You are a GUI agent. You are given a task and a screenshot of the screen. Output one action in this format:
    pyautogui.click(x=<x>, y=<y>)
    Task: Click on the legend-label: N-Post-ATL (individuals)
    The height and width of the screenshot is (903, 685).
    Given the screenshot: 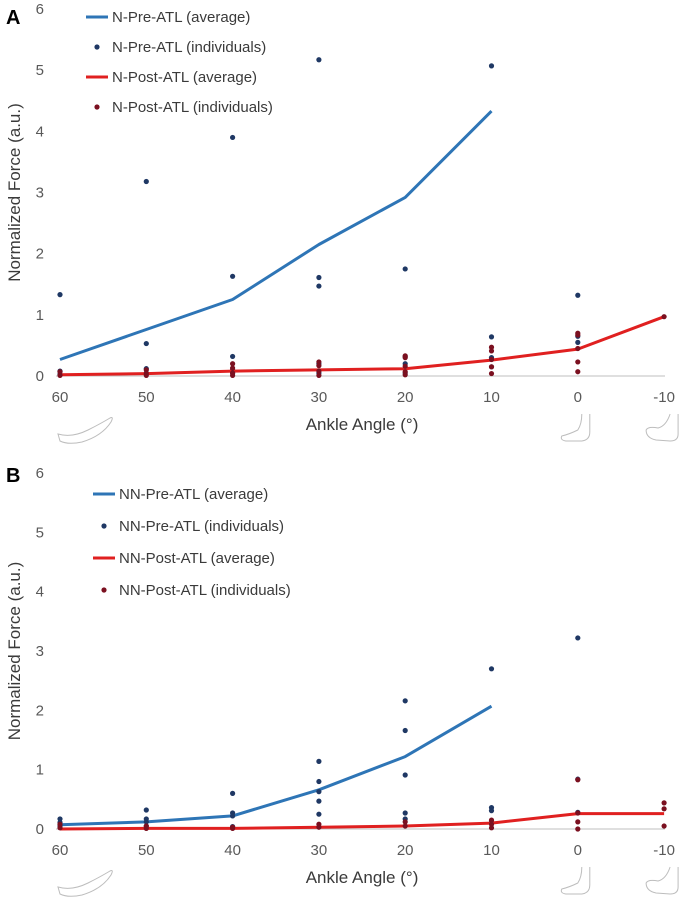 What is the action you would take?
    pyautogui.click(x=192, y=107)
    